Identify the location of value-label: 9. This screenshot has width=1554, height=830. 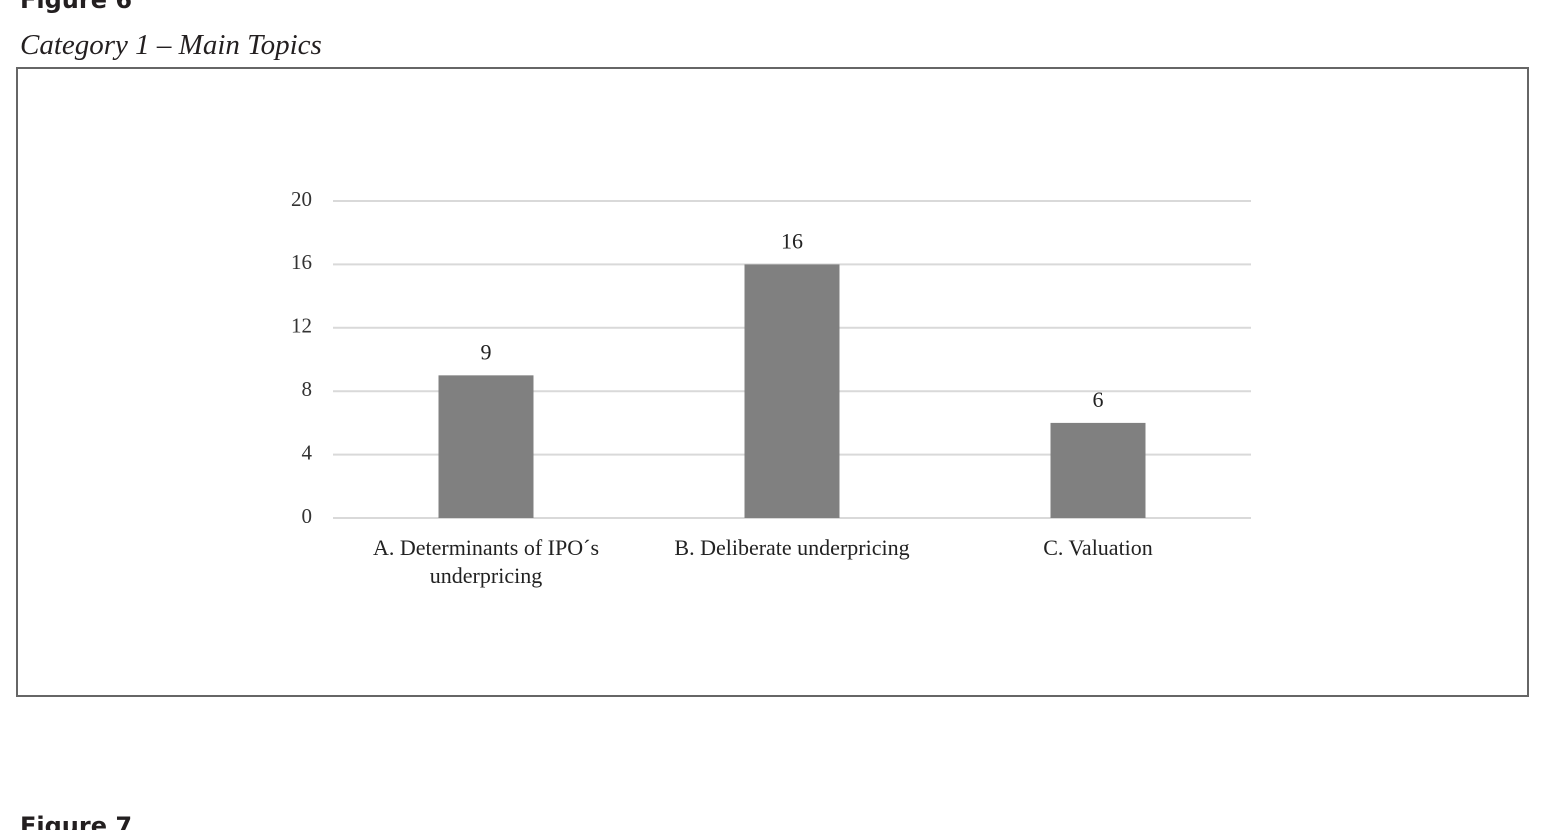
(486, 351).